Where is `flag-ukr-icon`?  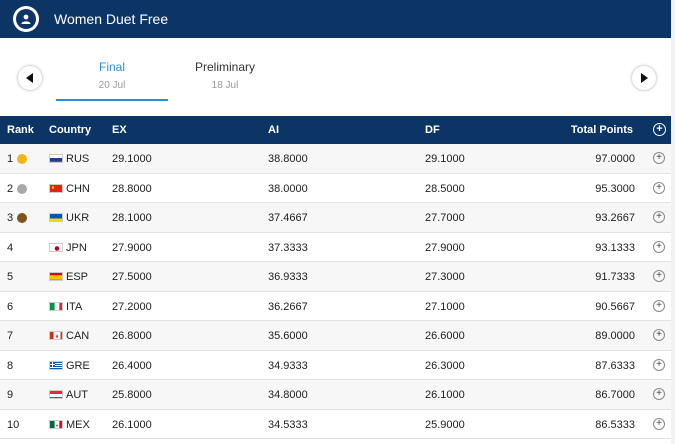 flag-ukr-icon is located at coordinates (56, 217).